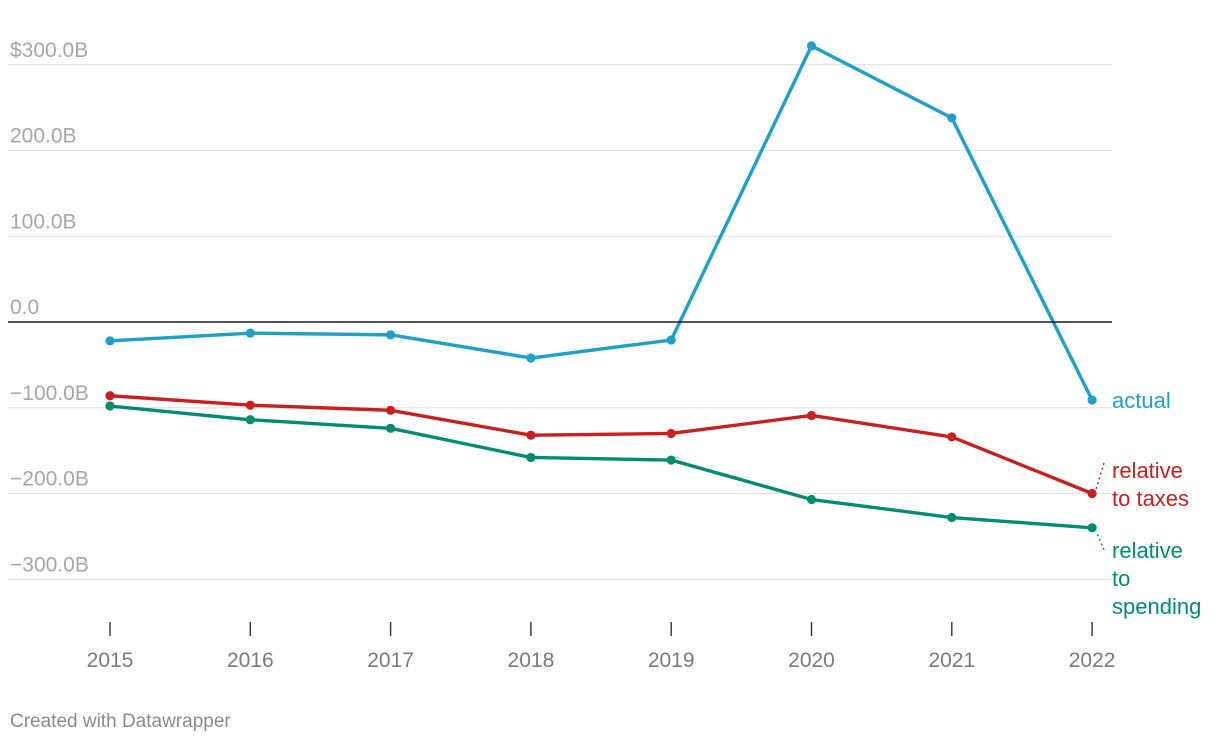 The image size is (1220, 748). I want to click on x-tick-label: 2017, so click(390, 660).